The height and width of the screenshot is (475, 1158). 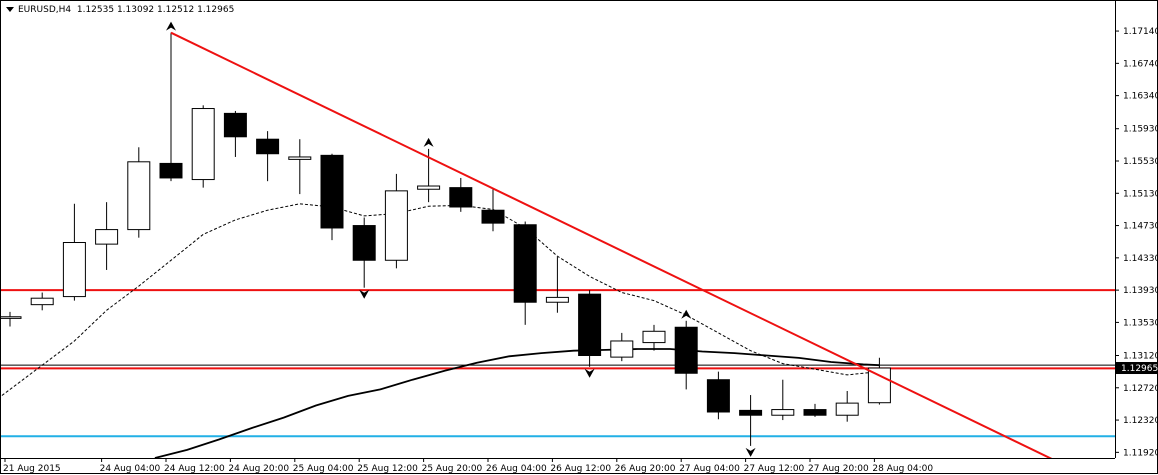 What do you see at coordinates (645, 469) in the screenshot?
I see `time-tick-label: 26 Aug 20:00` at bounding box center [645, 469].